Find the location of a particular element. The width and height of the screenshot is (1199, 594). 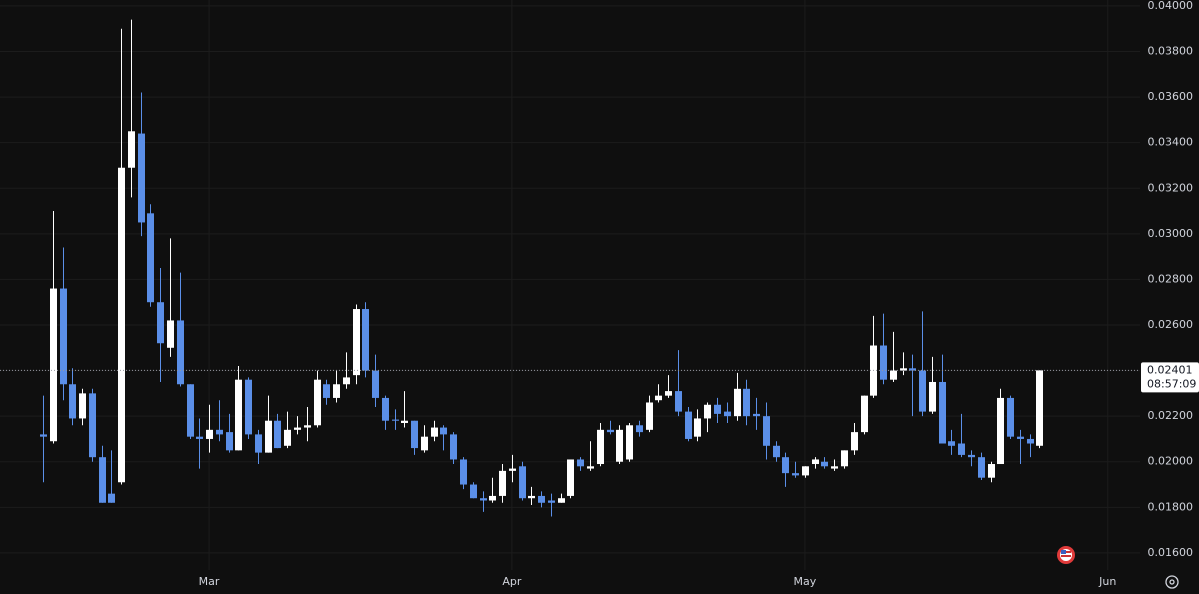

y-tick-label: 0.02600 is located at coordinates (1171, 324).